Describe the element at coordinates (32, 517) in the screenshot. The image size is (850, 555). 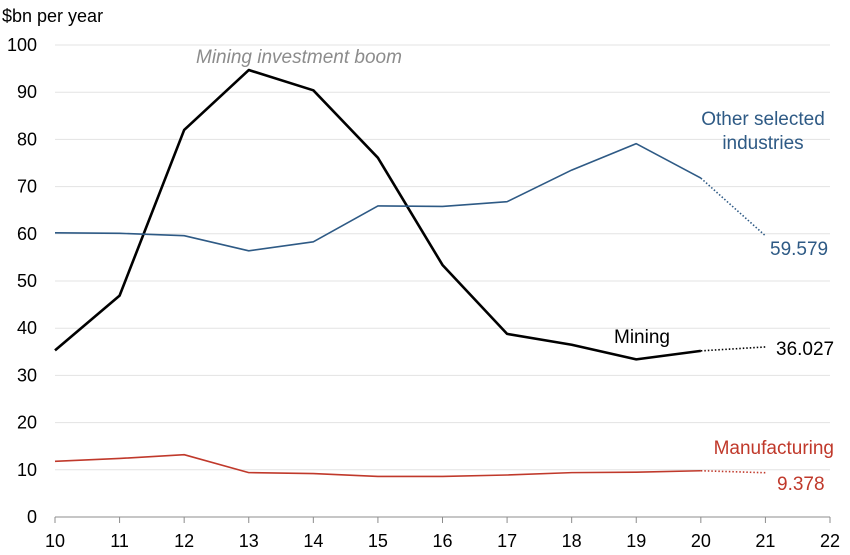
I see `y-tick-label: 0` at that location.